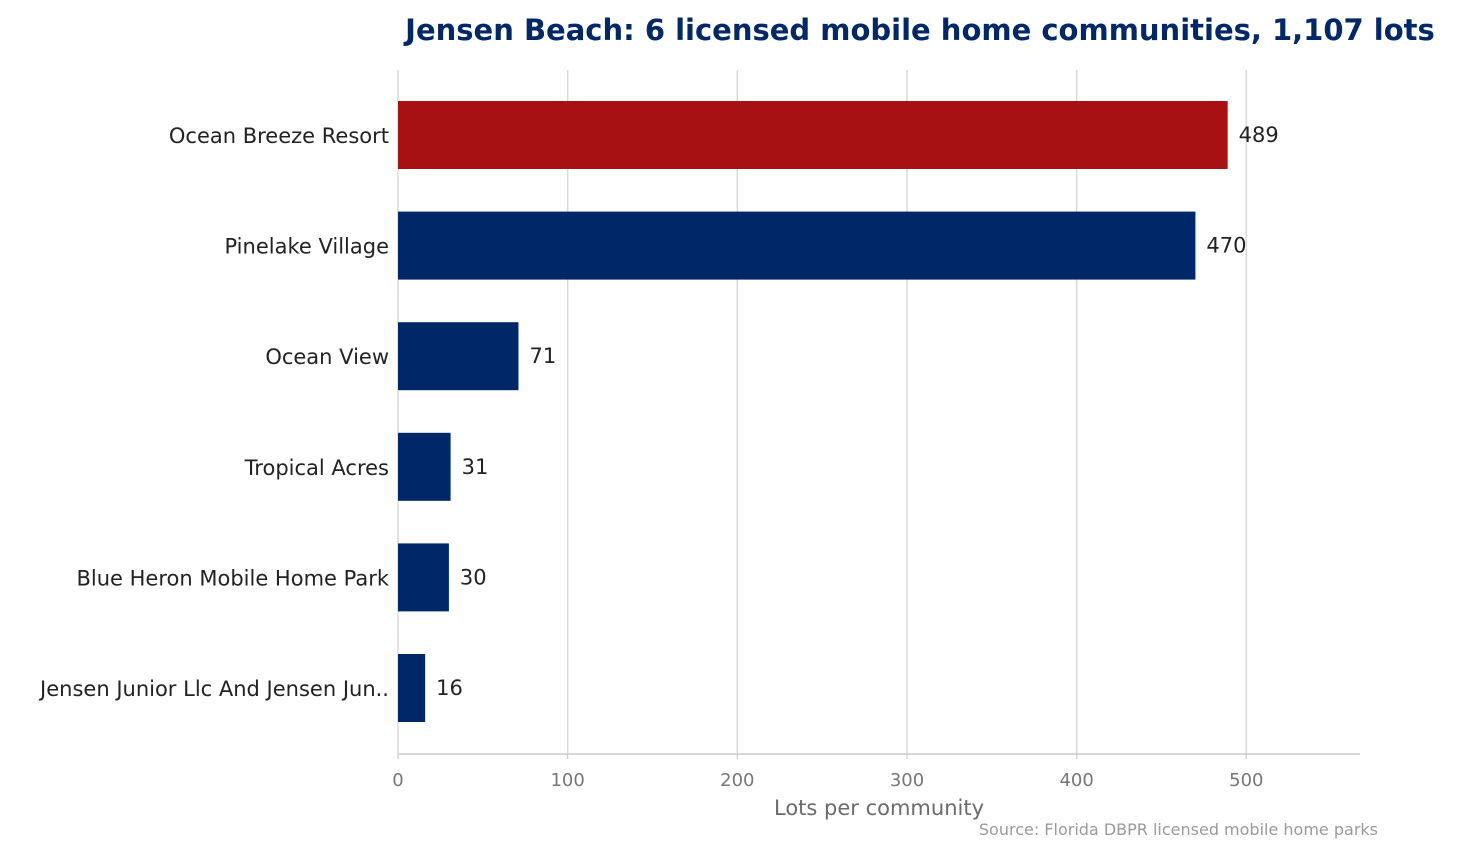  What do you see at coordinates (879, 808) in the screenshot?
I see `x-axis-title: Lots per community` at bounding box center [879, 808].